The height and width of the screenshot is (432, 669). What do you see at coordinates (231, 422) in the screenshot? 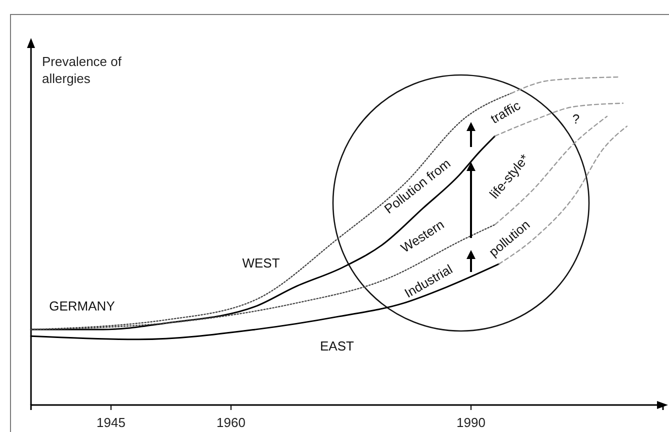
I see `x-tick-label: 1960` at bounding box center [231, 422].